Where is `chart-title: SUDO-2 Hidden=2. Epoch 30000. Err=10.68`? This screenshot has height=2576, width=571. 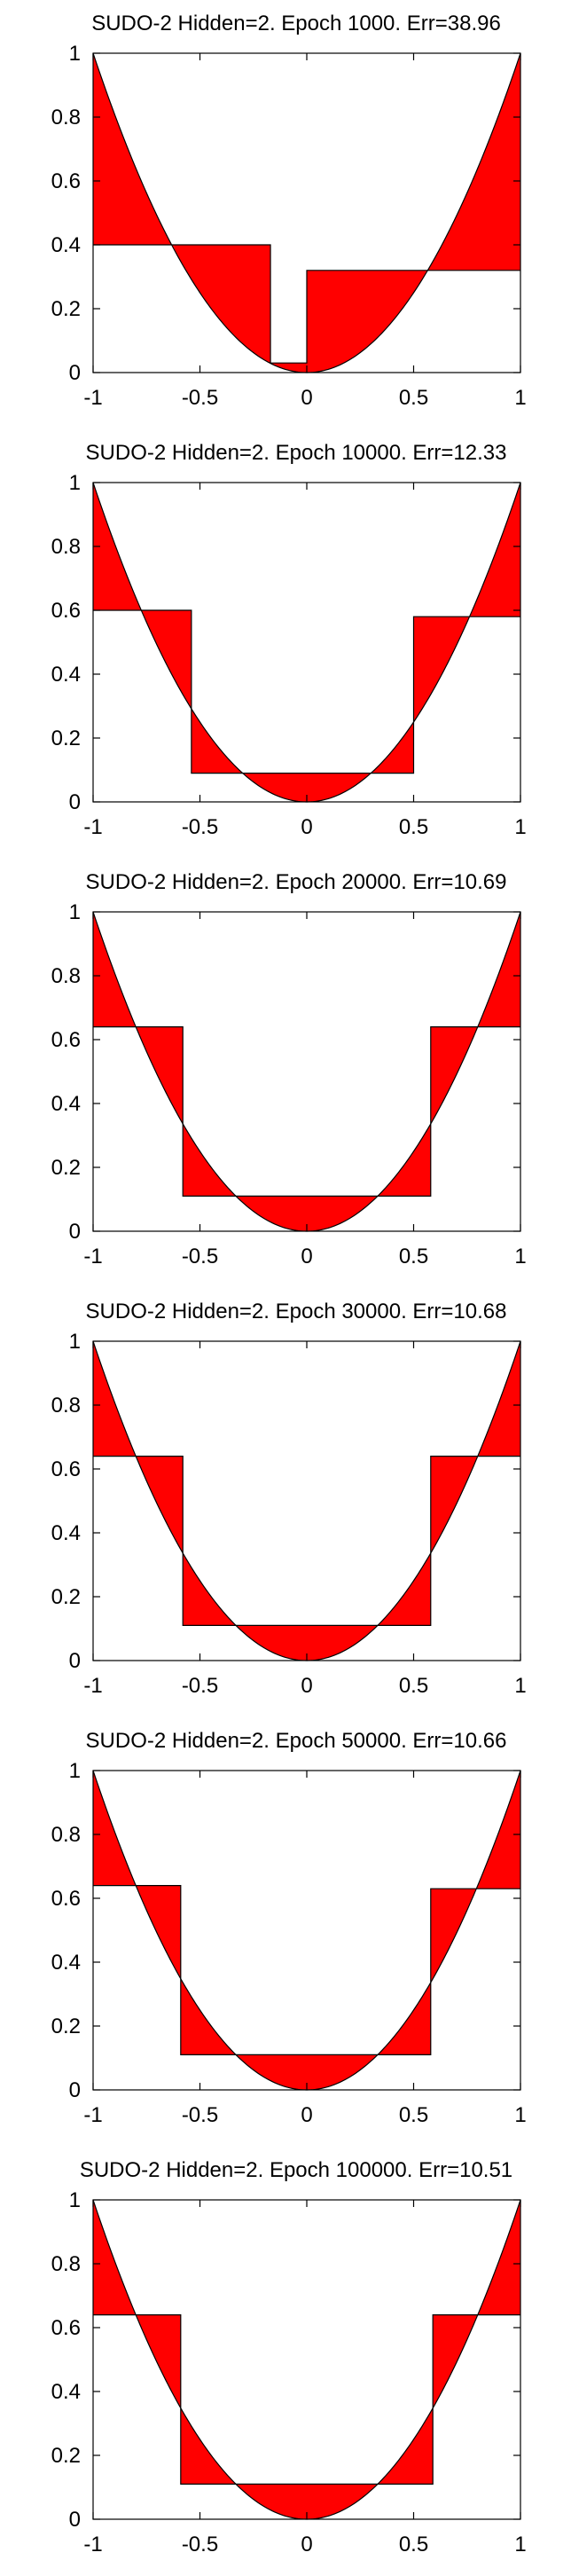
chart-title: SUDO-2 Hidden=2. Epoch 30000. Err=10.68 is located at coordinates (296, 1311).